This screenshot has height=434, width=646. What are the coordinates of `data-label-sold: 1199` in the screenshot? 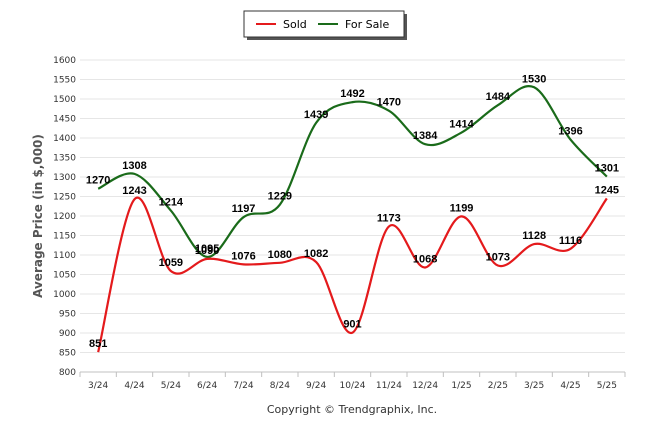 It's located at (462, 208).